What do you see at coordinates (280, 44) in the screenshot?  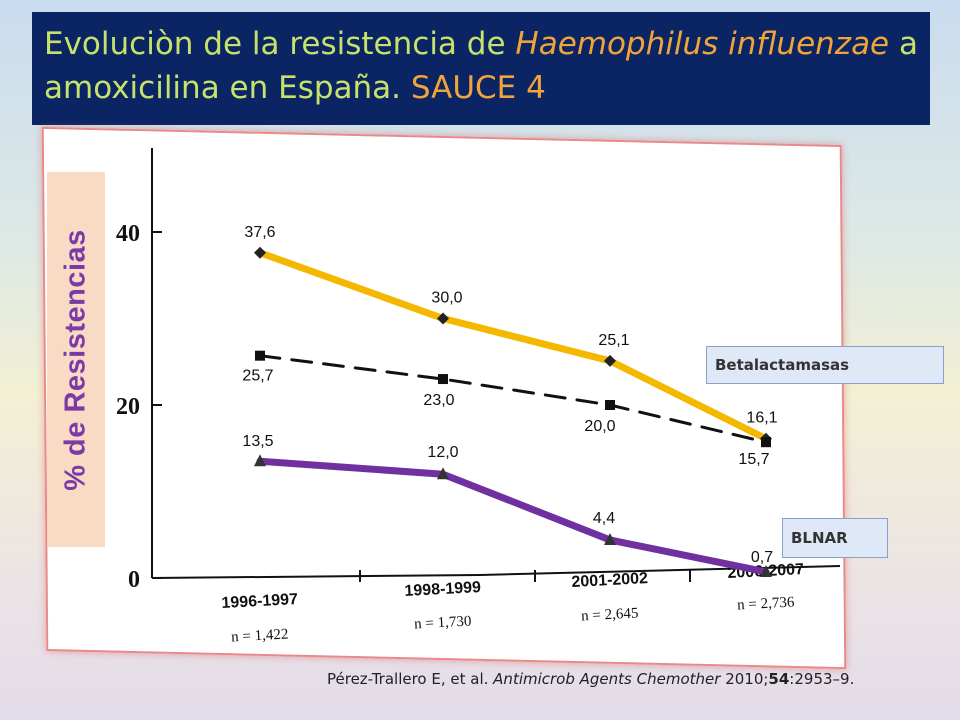 I see `title-part-1: Evoluciòn de la resistencia de` at bounding box center [280, 44].